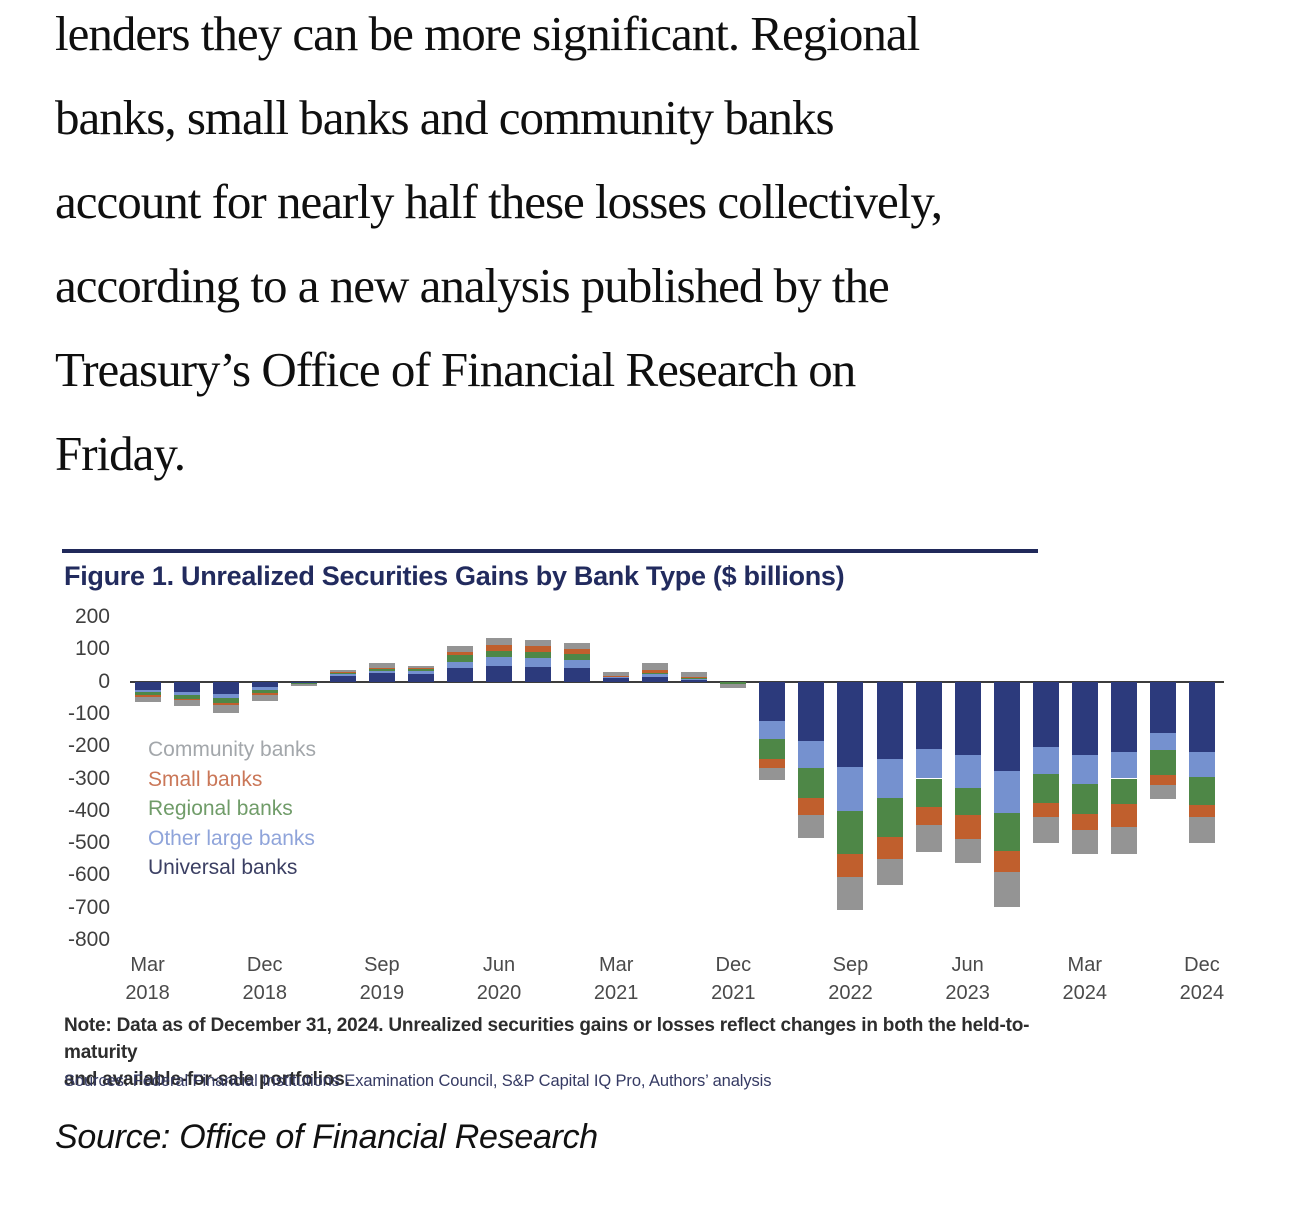  I want to click on y-tick-label: 0, so click(104, 681).